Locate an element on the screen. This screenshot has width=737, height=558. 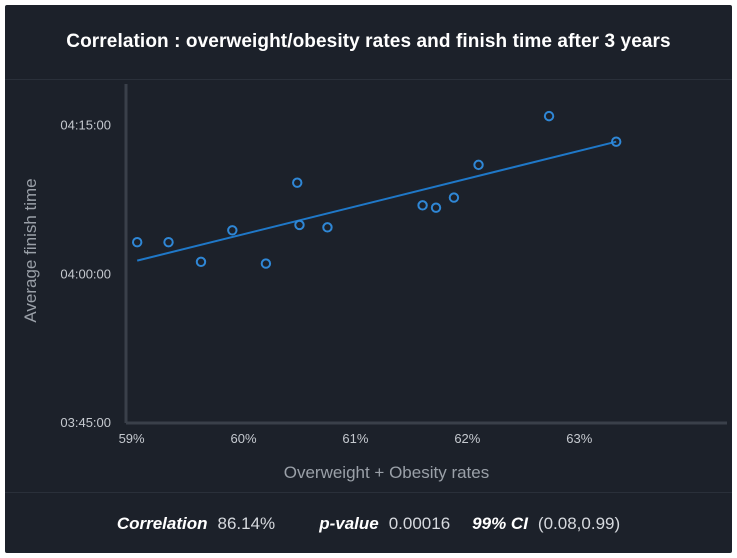
pvalue-value: 0.00016 is located at coordinates (419, 523).